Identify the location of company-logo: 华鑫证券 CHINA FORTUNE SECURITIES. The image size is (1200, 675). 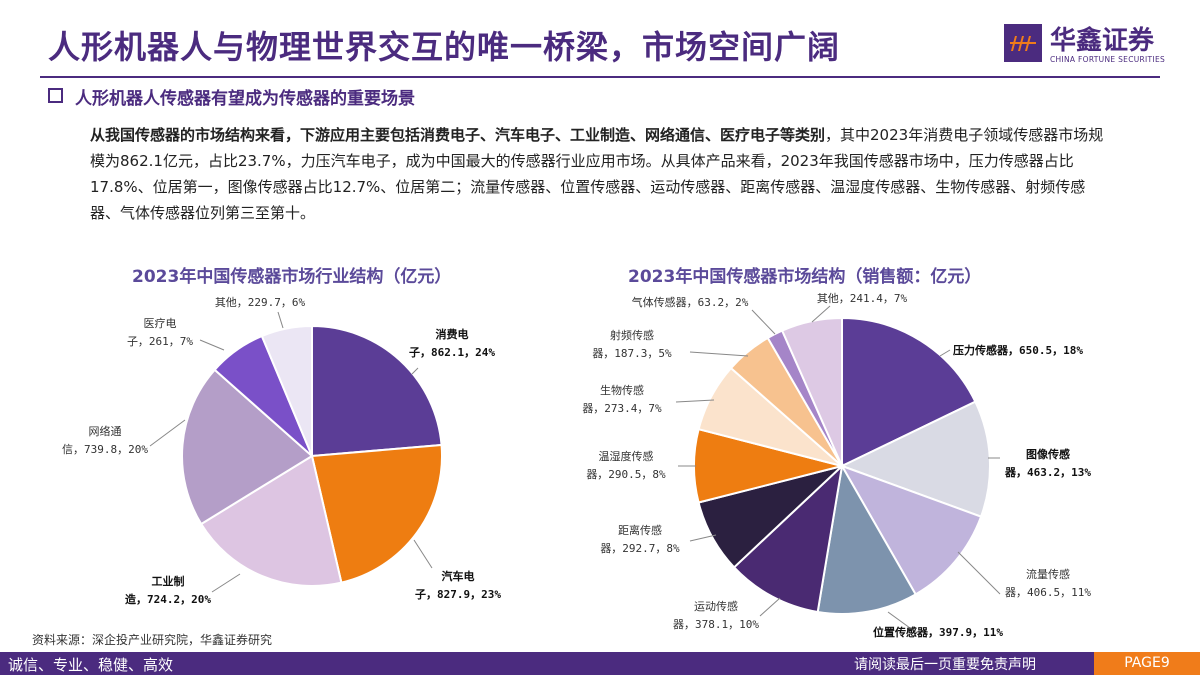
(1085, 45).